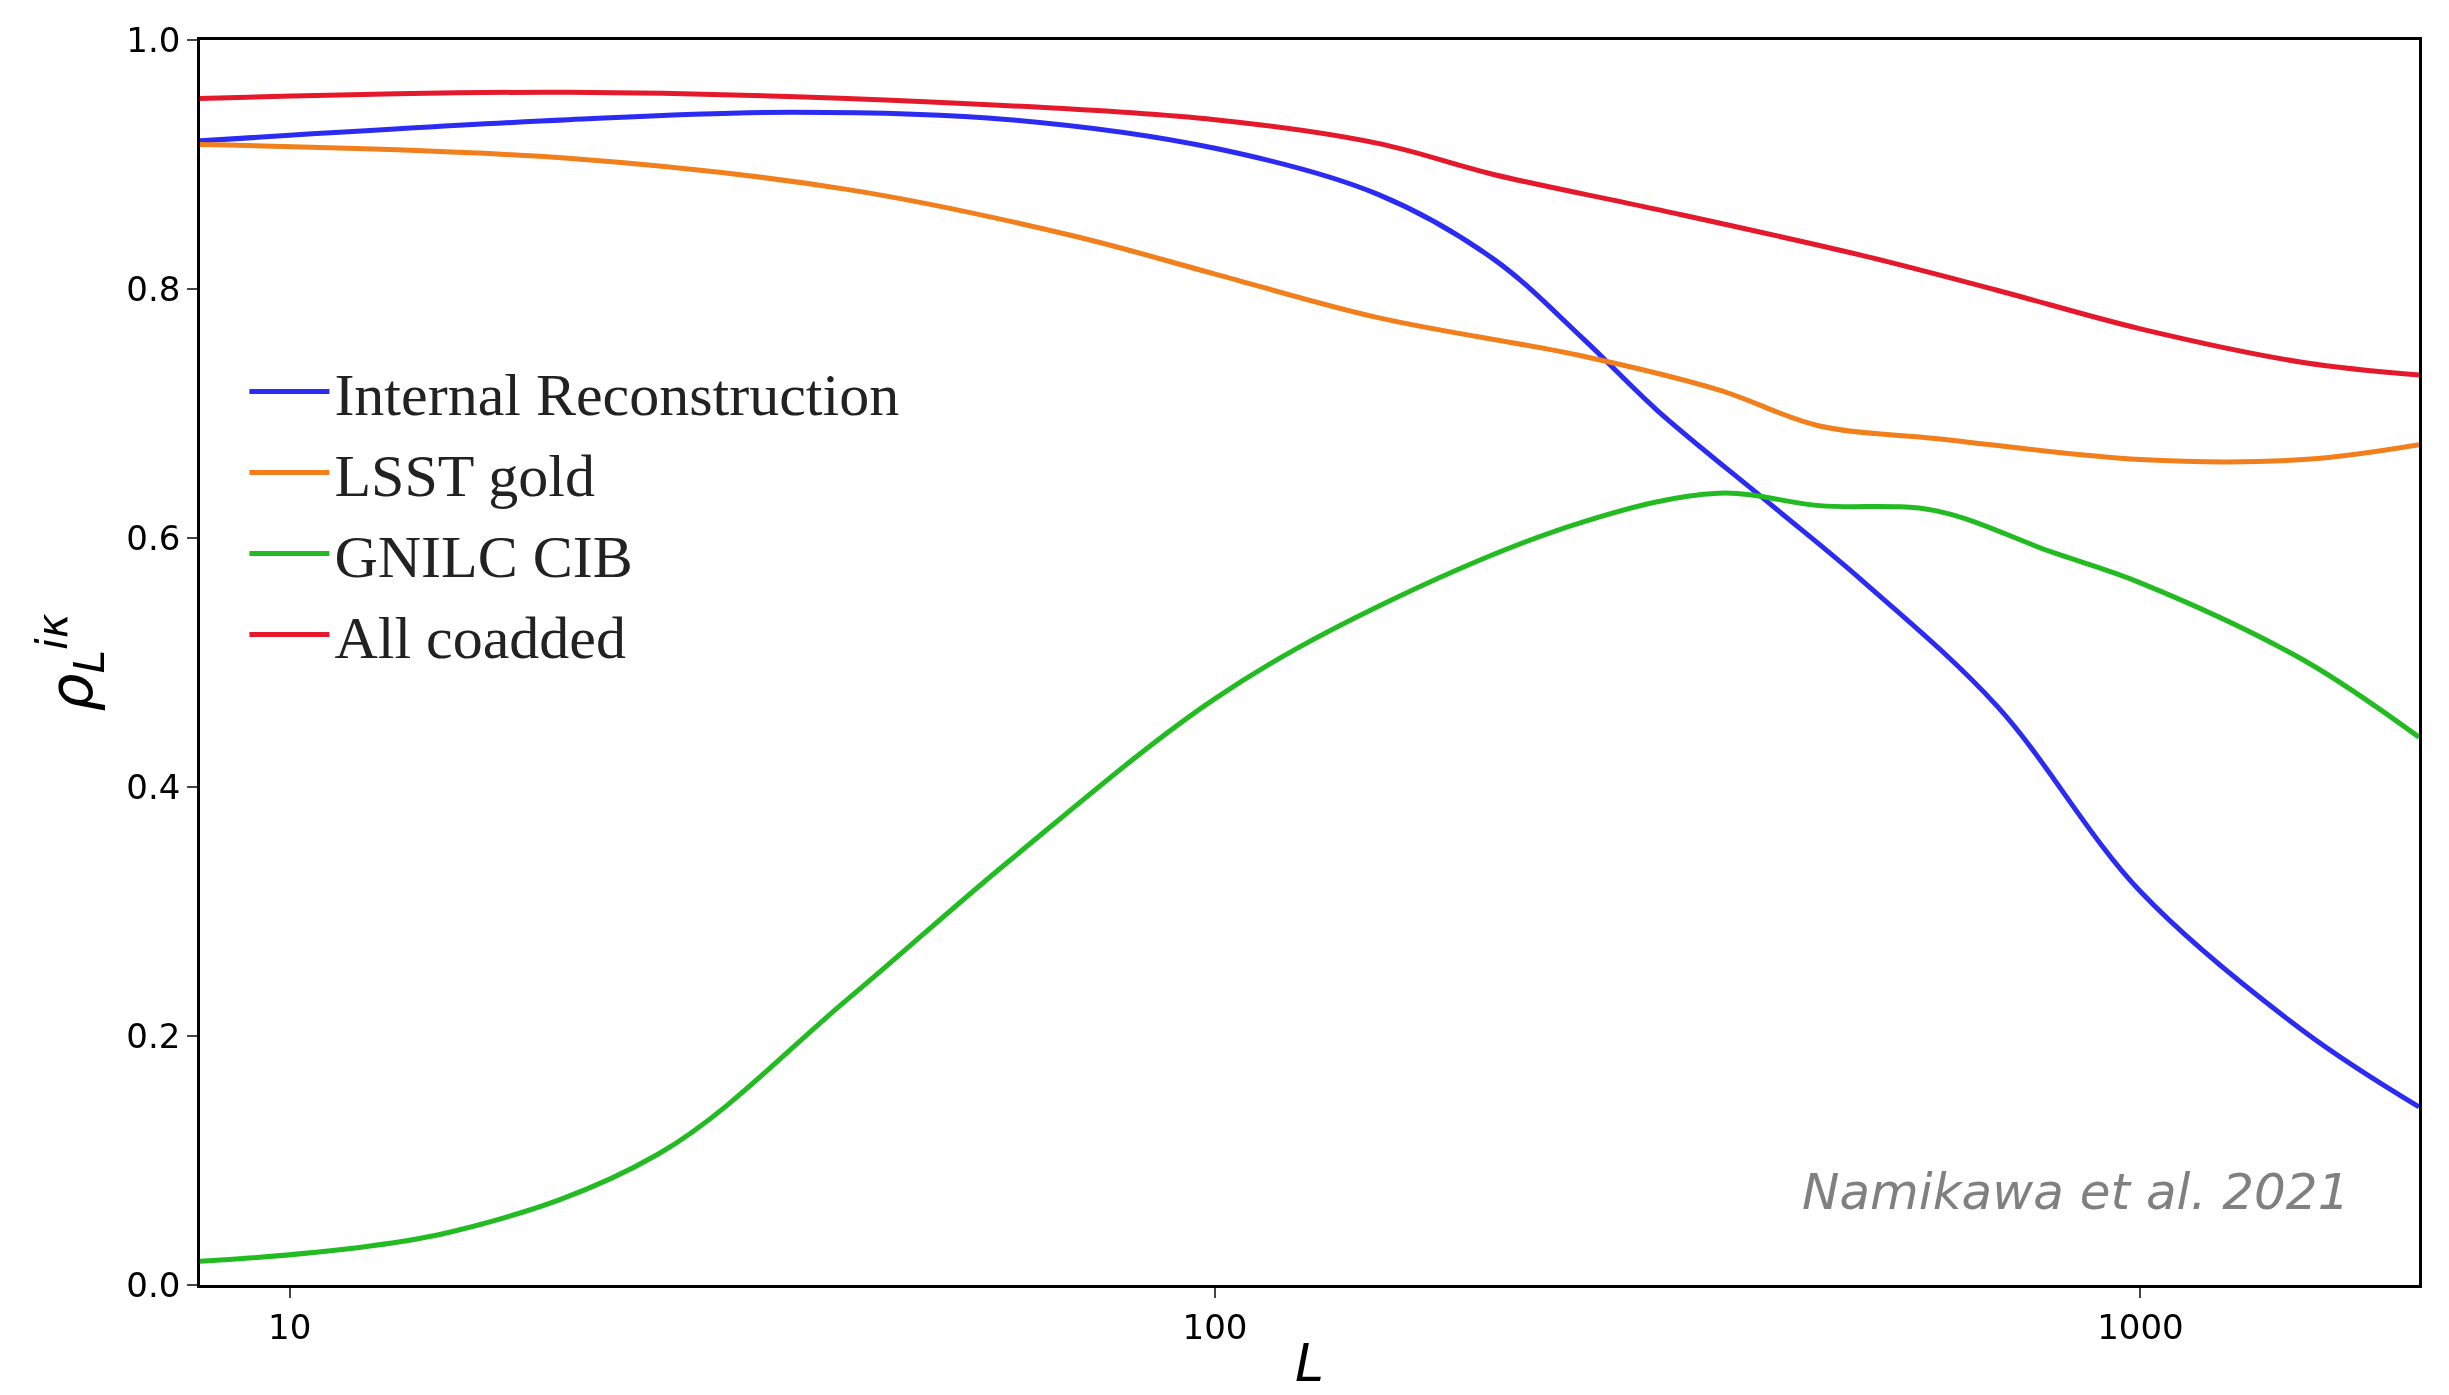 This screenshot has height=1395, width=2449. Describe the element at coordinates (2140, 1326) in the screenshot. I see `x-tick-label: 1000` at that location.